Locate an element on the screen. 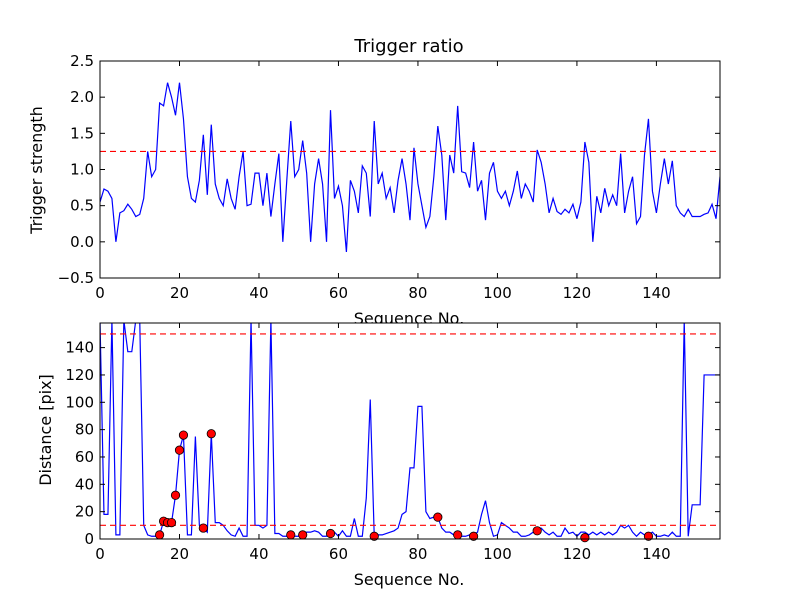 Image resolution: width=800 pixels, height=600 pixels. y-tick-label-bottom: 100 is located at coordinates (79, 402).